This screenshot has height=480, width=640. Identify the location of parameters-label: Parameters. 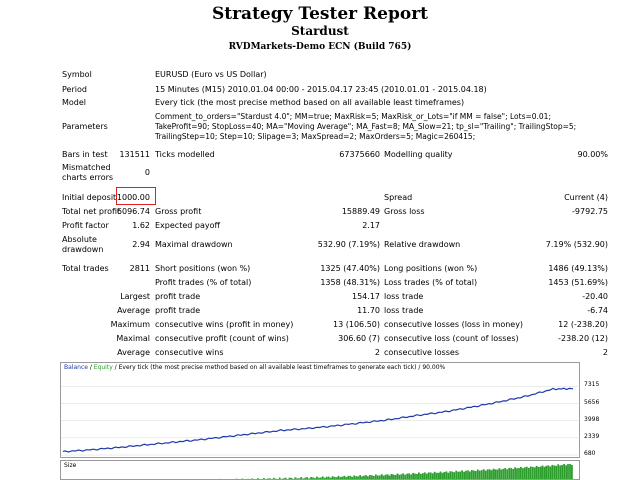
(85, 126).